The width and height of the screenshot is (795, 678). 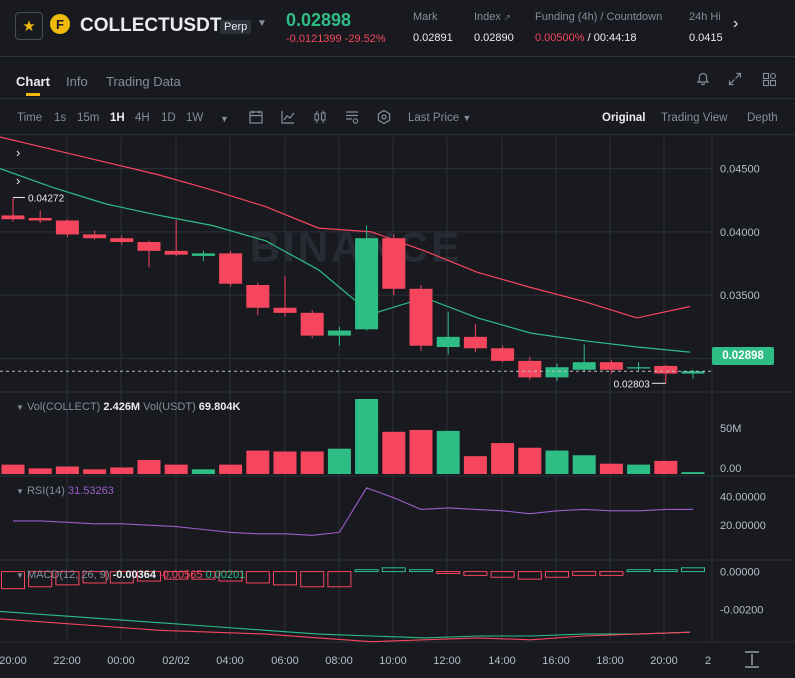 I want to click on time-axis-label: 20:00, so click(x=664, y=661).